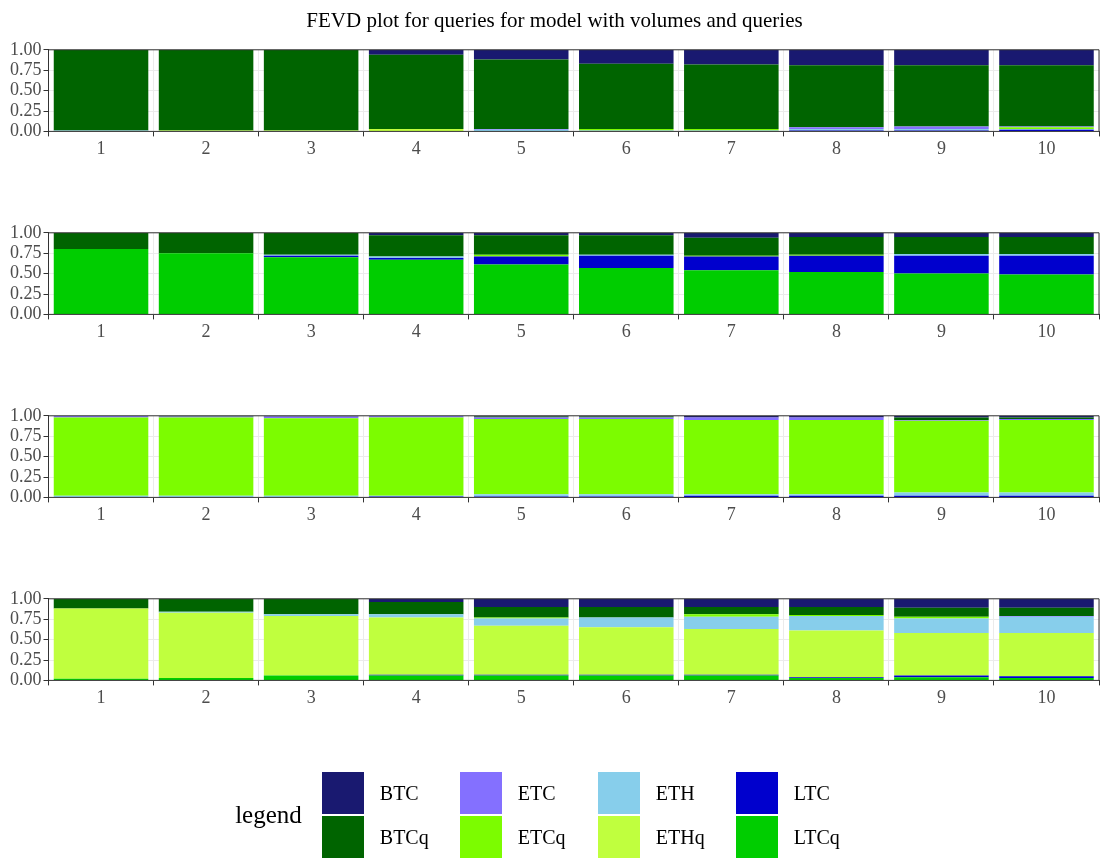 Image resolution: width=1101 pixels, height=865 pixels. I want to click on legend-label: BTC, so click(399, 793).